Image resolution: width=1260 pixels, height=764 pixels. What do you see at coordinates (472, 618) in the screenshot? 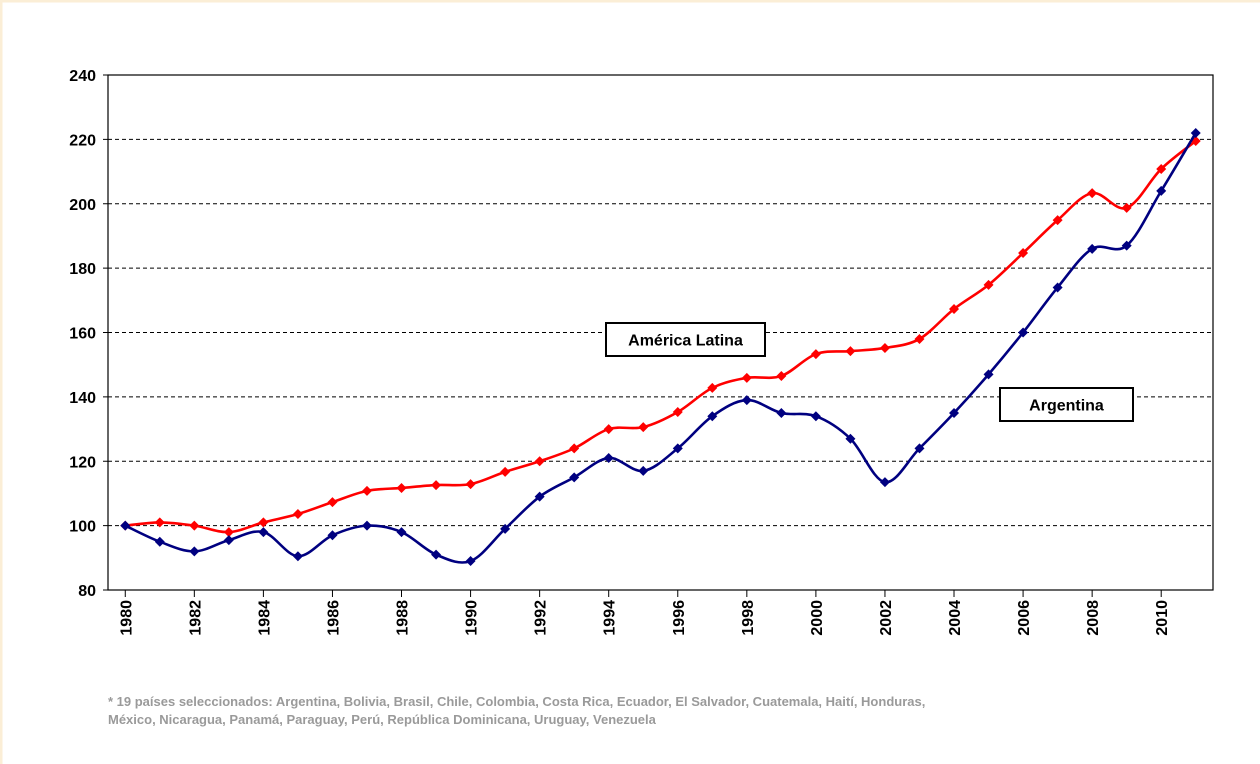
I see `x-tick-label: 1990` at bounding box center [472, 618].